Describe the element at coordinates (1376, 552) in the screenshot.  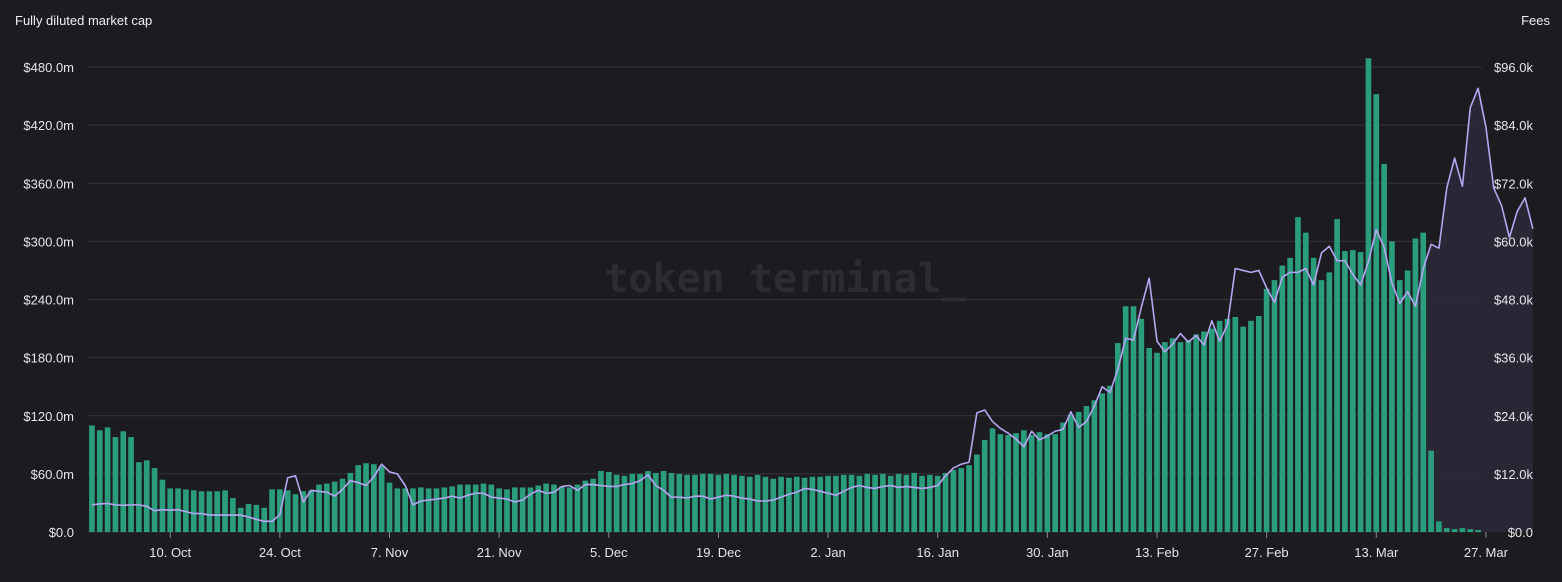
I see `x-tick-label: 13. Mar` at that location.